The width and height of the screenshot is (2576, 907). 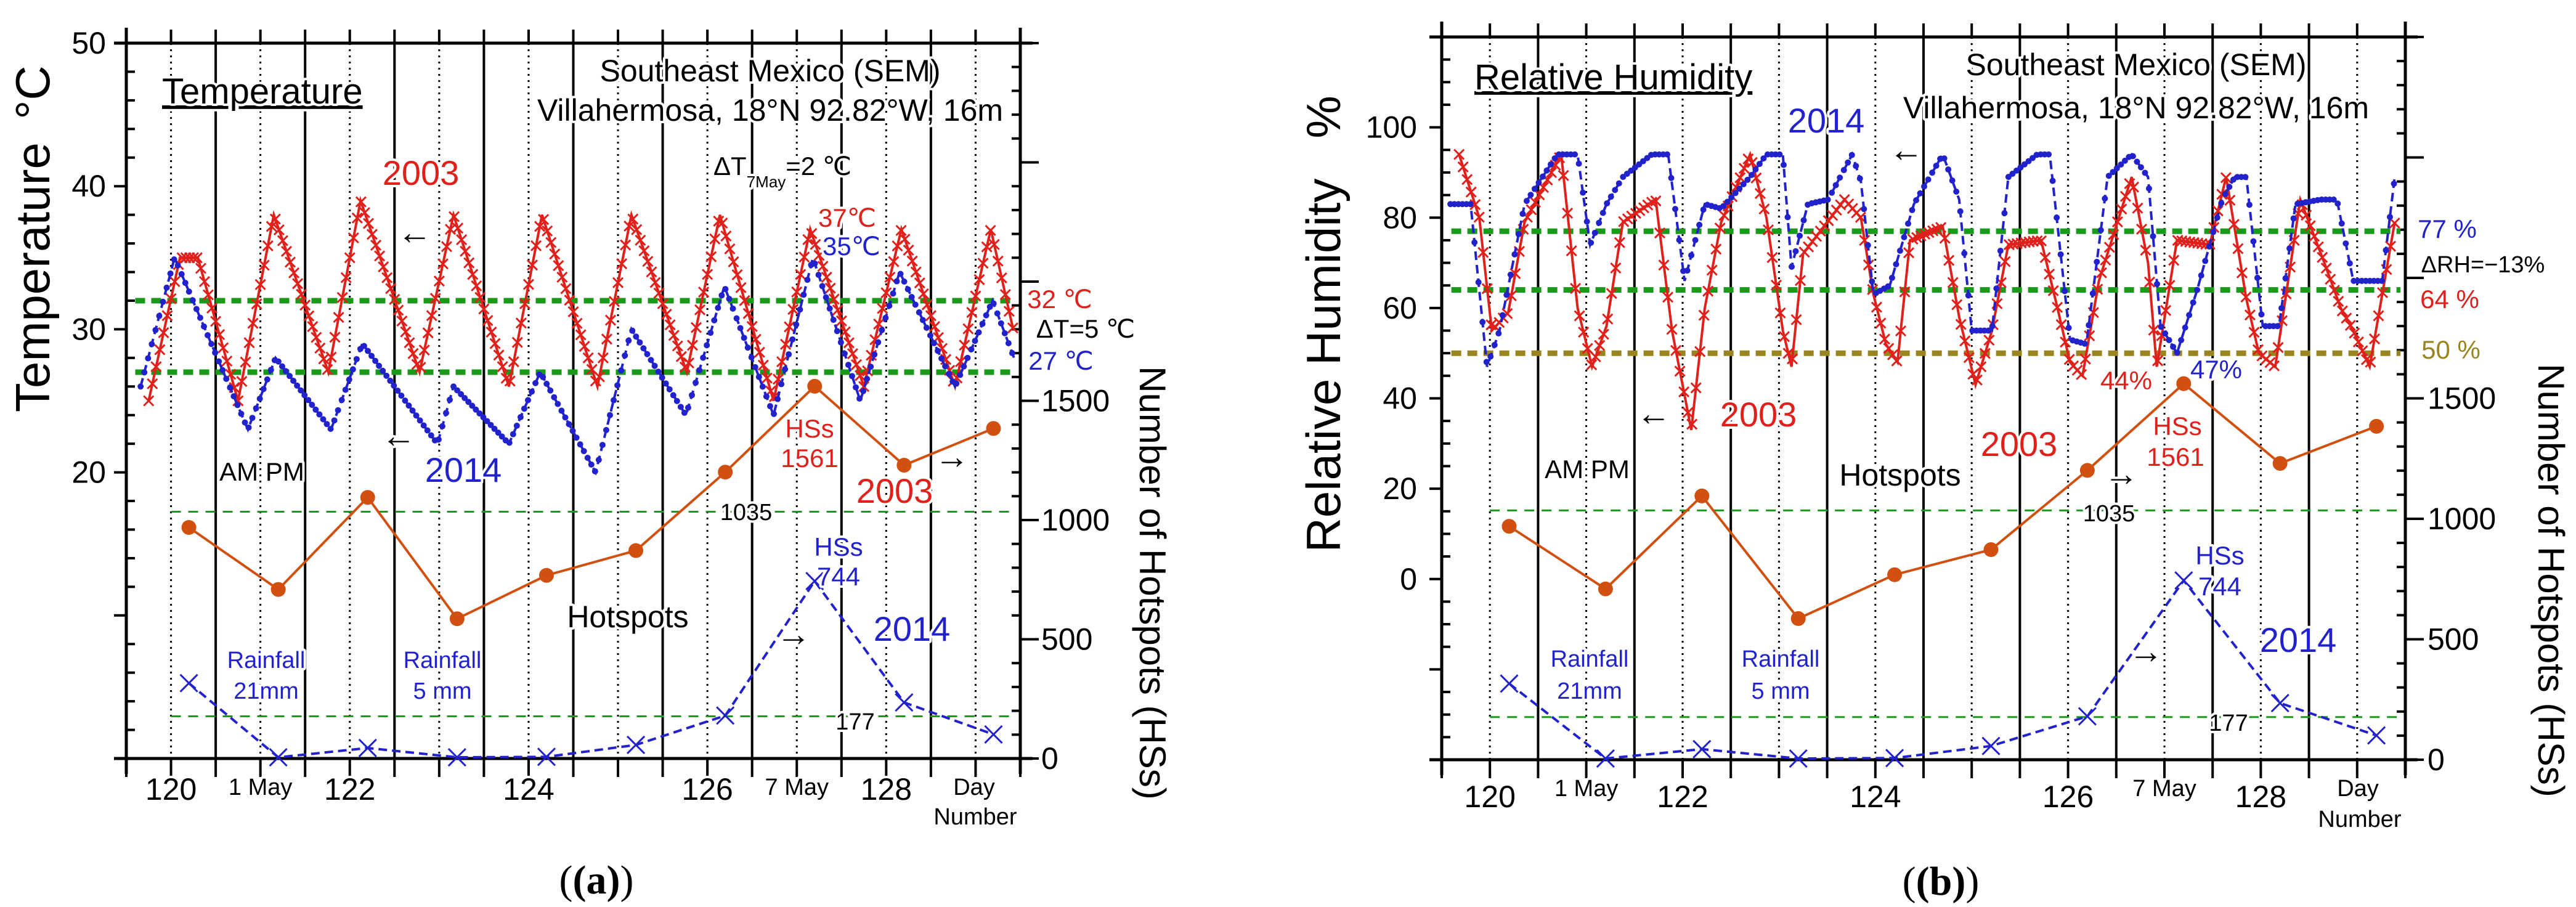 I want to click on y2-tick-label: 500, so click(x=2453, y=639).